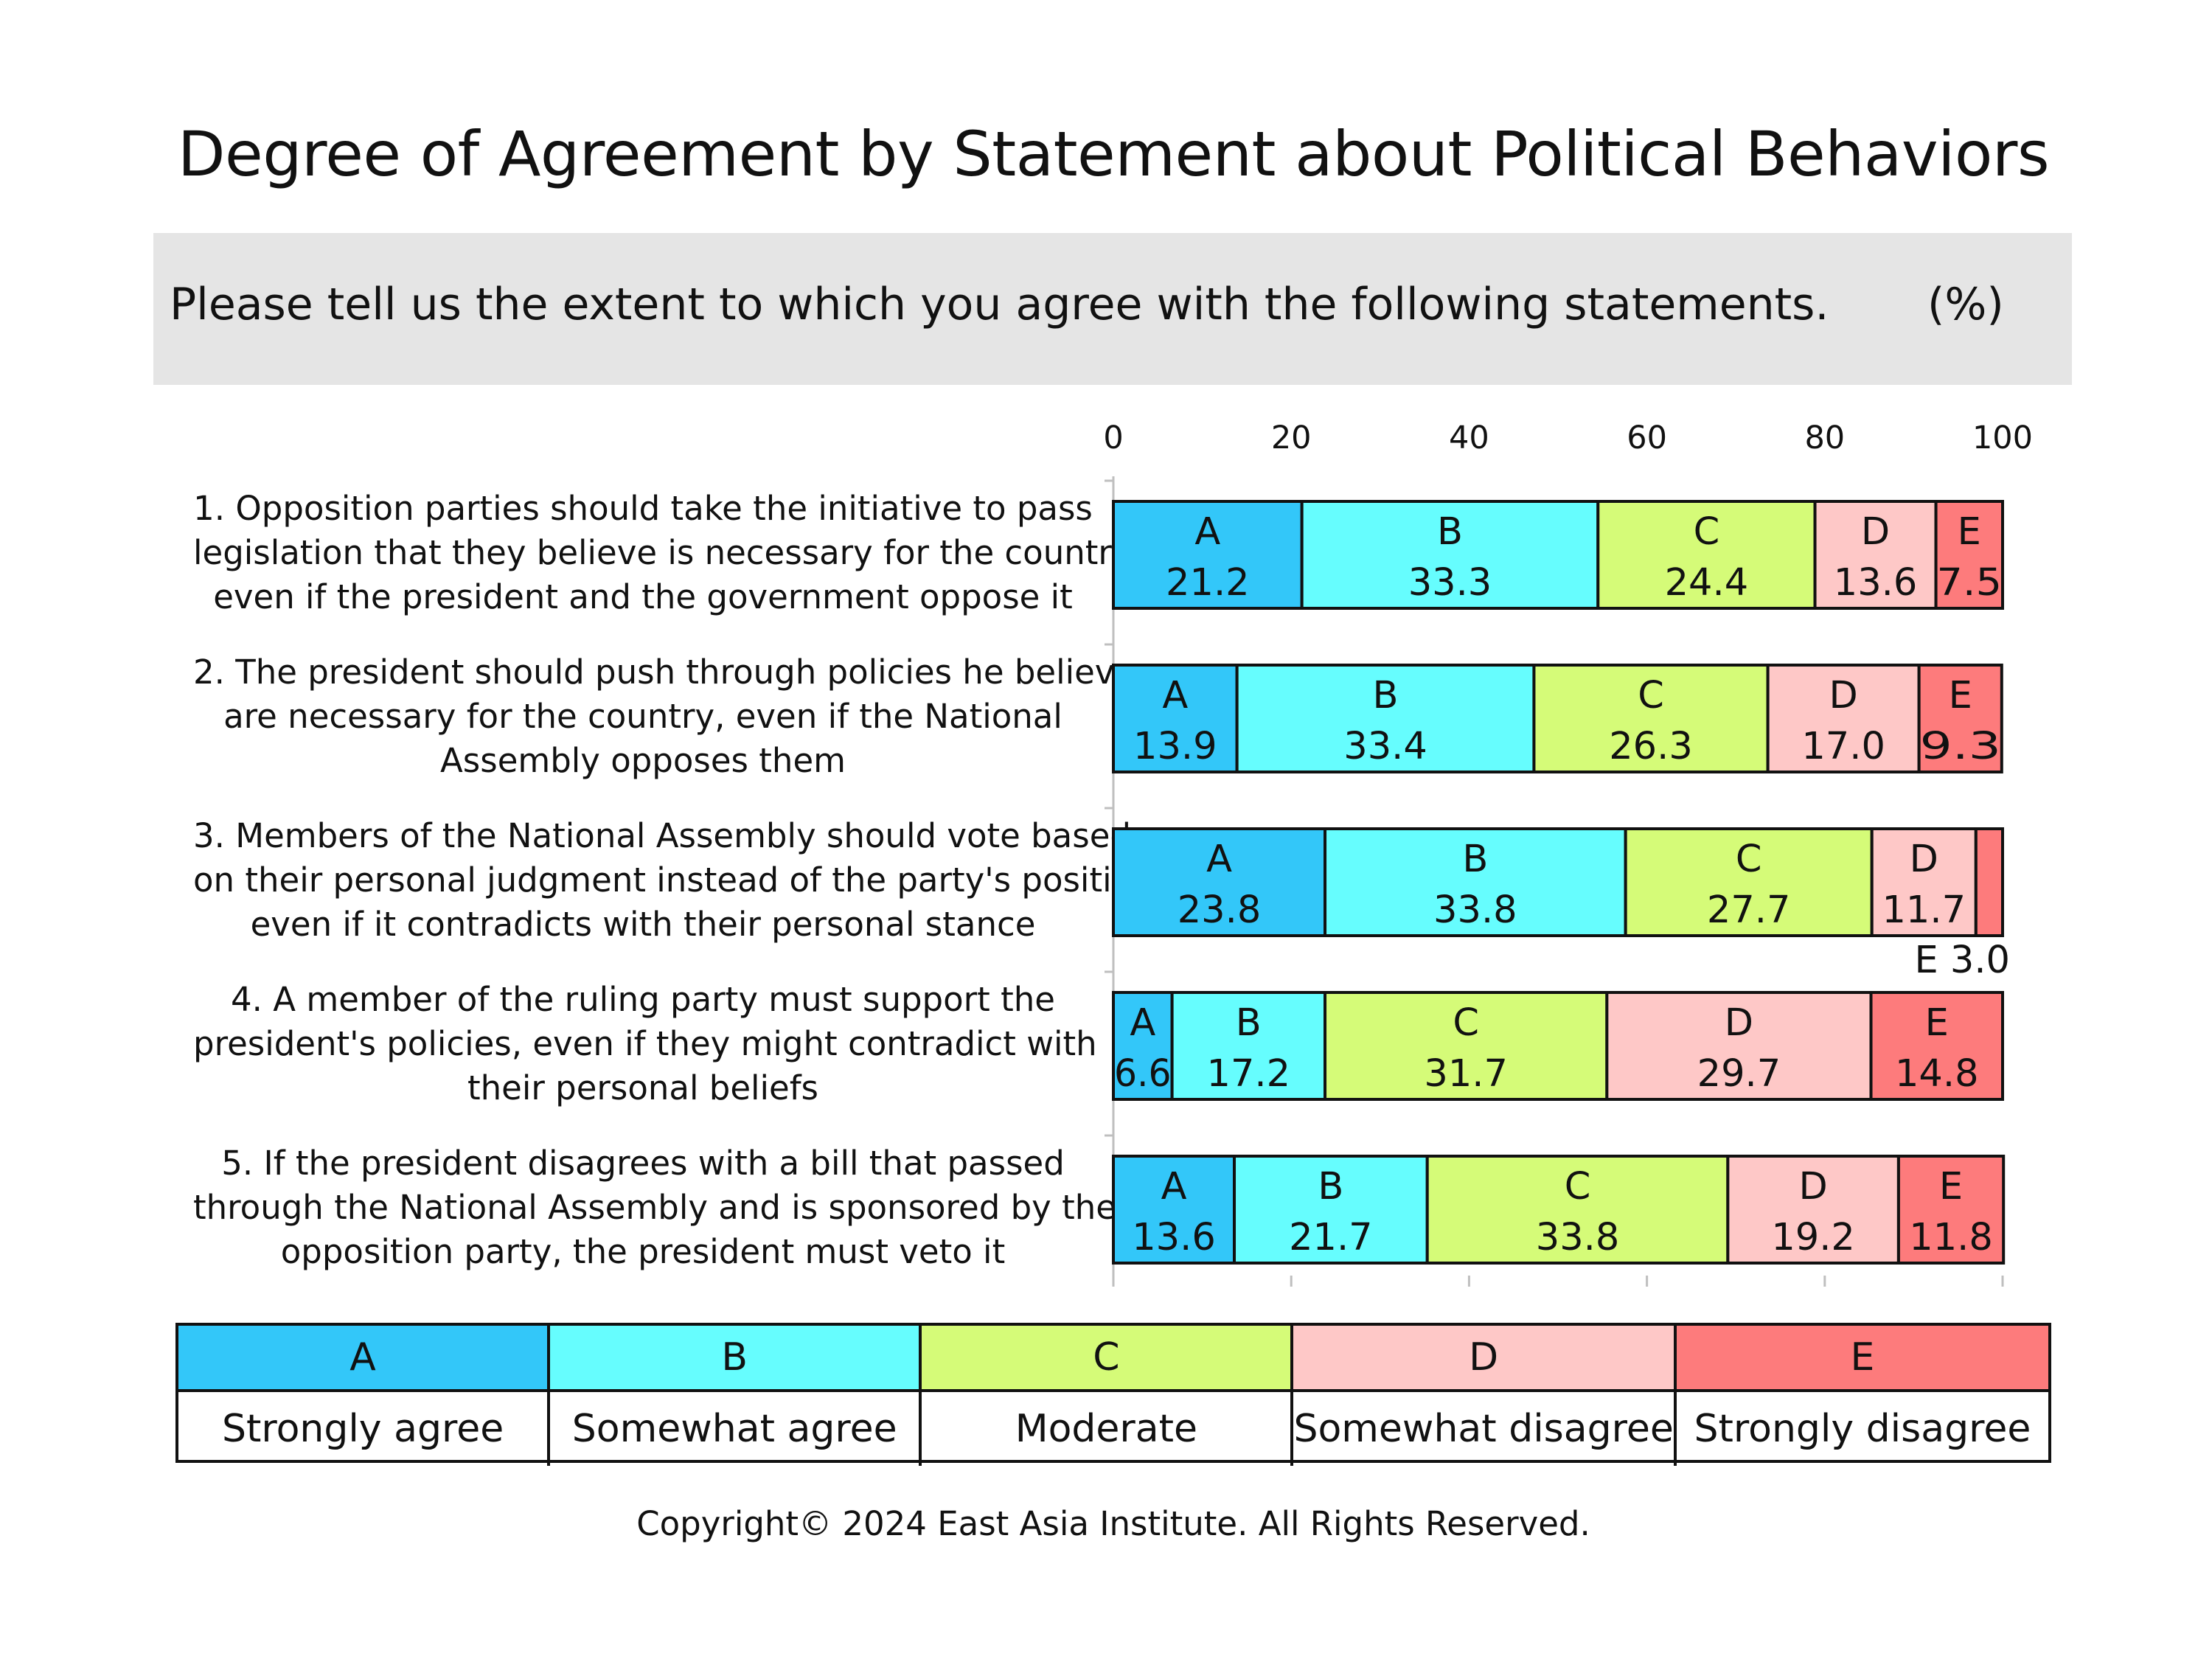  What do you see at coordinates (364, 1429) in the screenshot?
I see `legend-label-A: Strongly agree` at bounding box center [364, 1429].